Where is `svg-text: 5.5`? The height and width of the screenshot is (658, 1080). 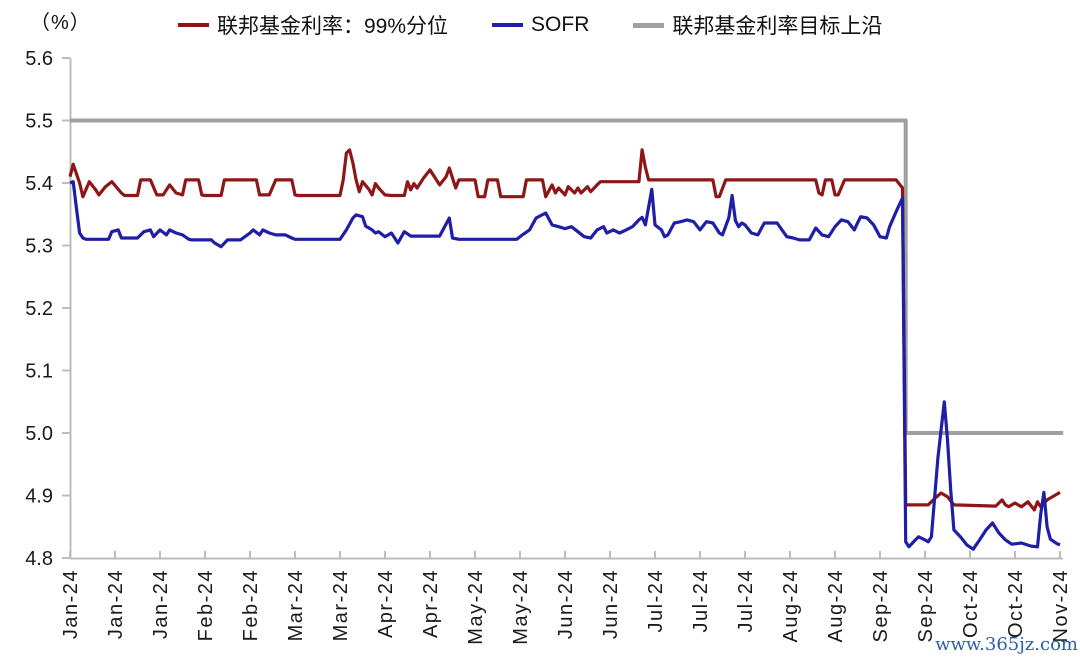 svg-text: 5.5 is located at coordinates (39, 122).